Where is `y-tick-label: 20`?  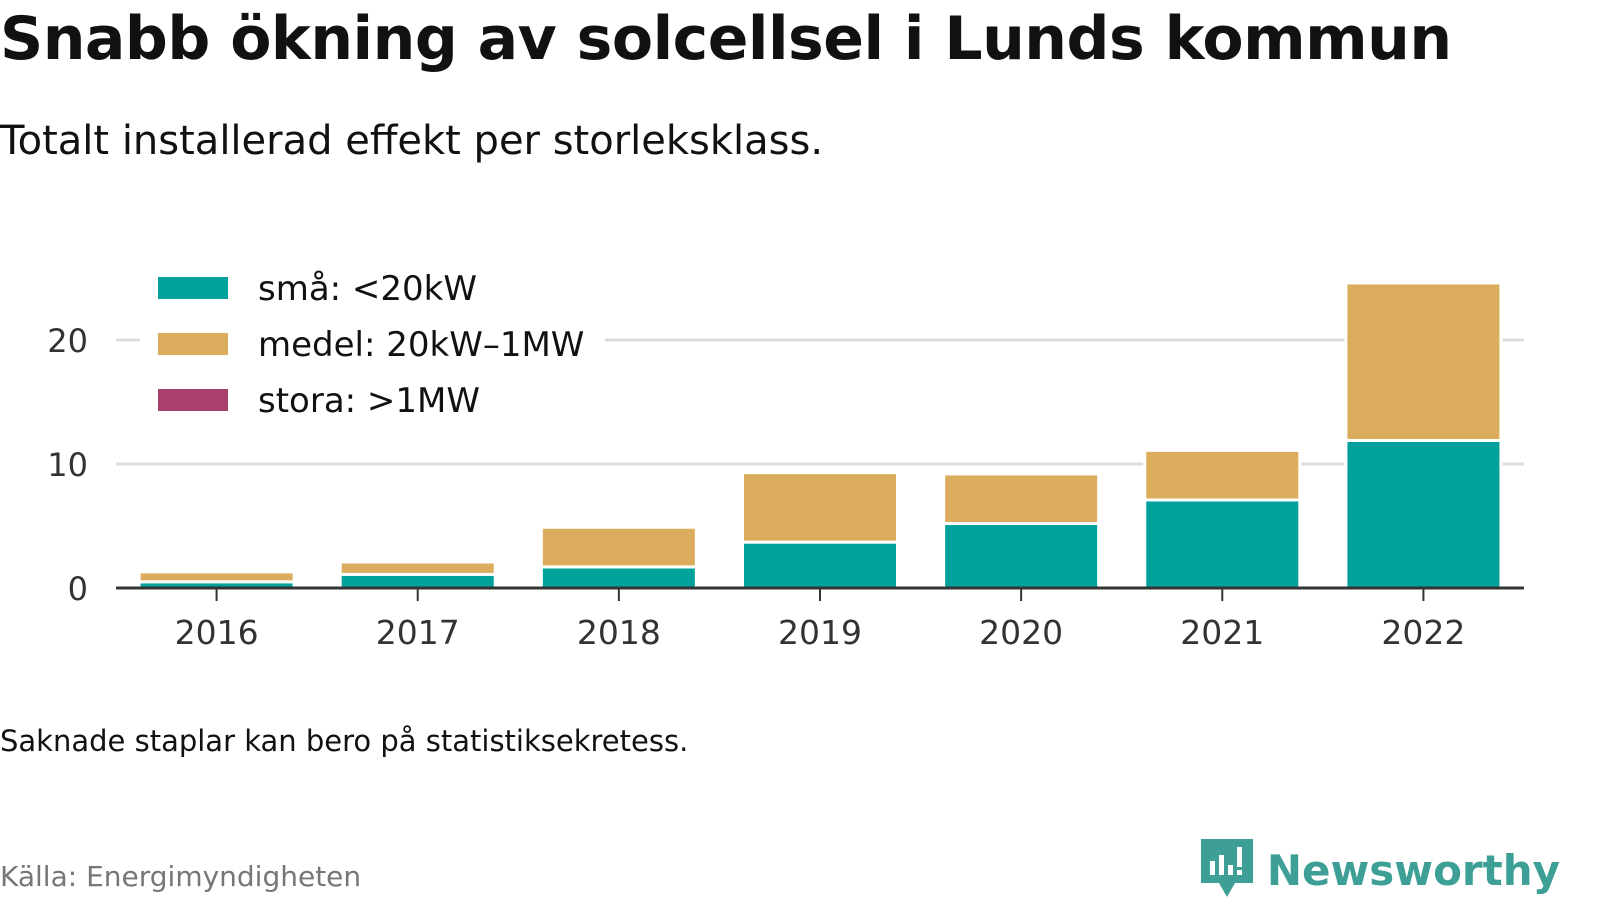 y-tick-label: 20 is located at coordinates (67, 341).